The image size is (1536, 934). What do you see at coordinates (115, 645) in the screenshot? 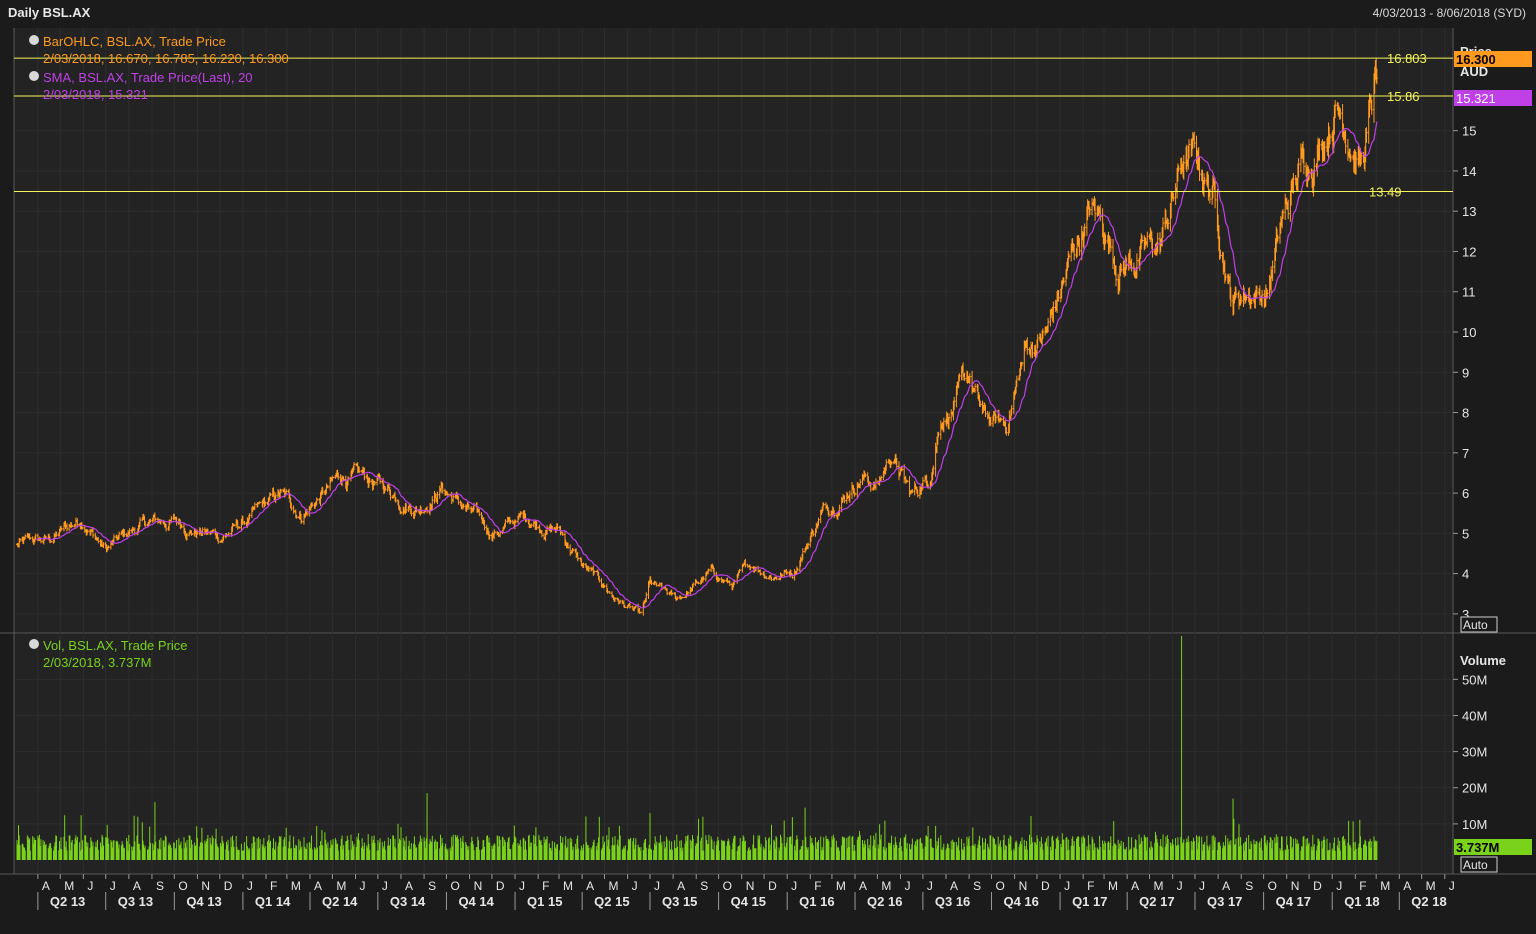
I see `vol-legend-label: Vol, BSL.AX, Trade Price` at bounding box center [115, 645].